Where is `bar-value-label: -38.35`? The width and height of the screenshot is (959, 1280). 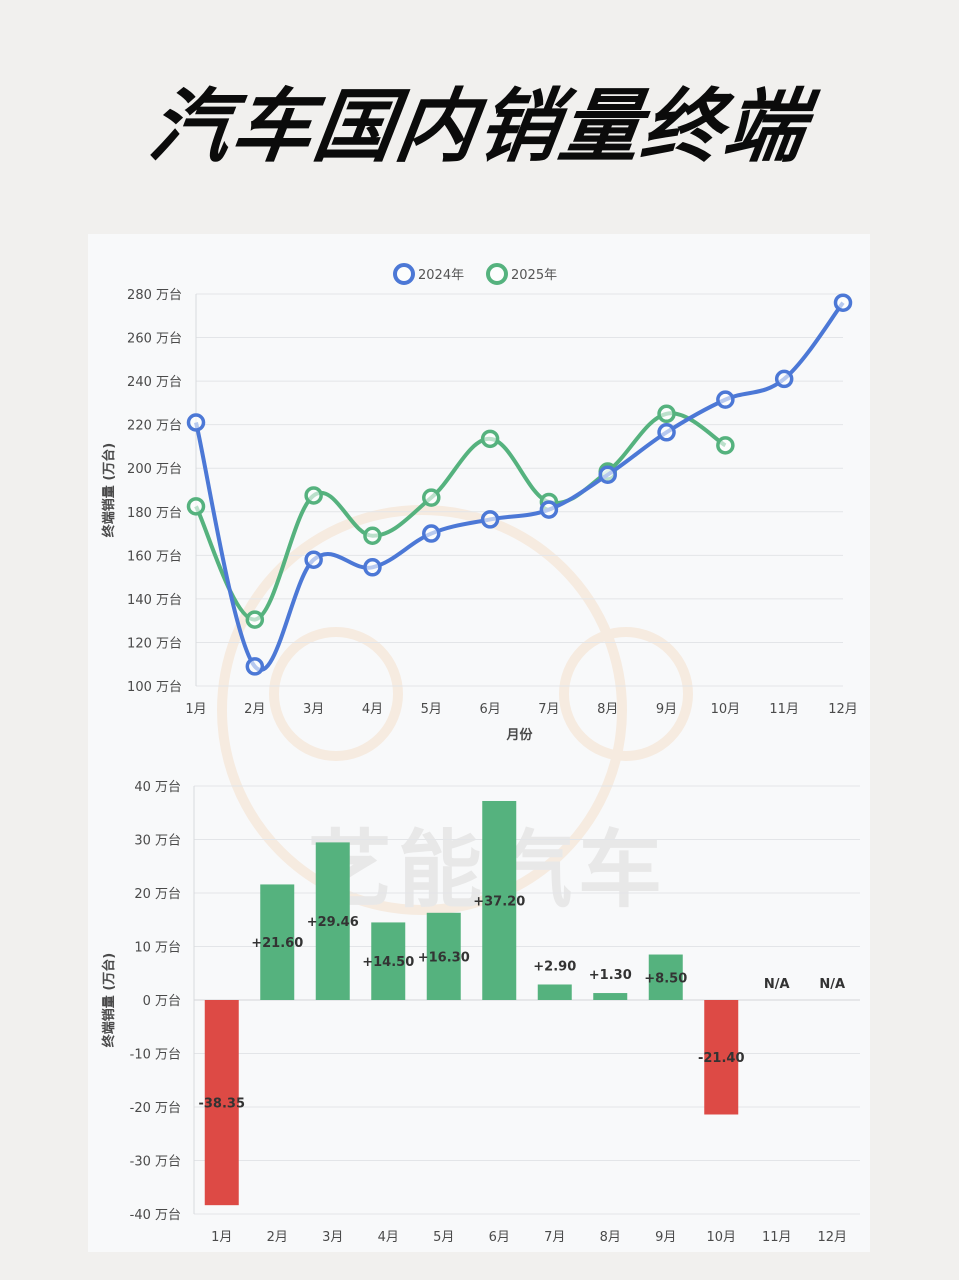 bar-value-label: -38.35 is located at coordinates (221, 1104).